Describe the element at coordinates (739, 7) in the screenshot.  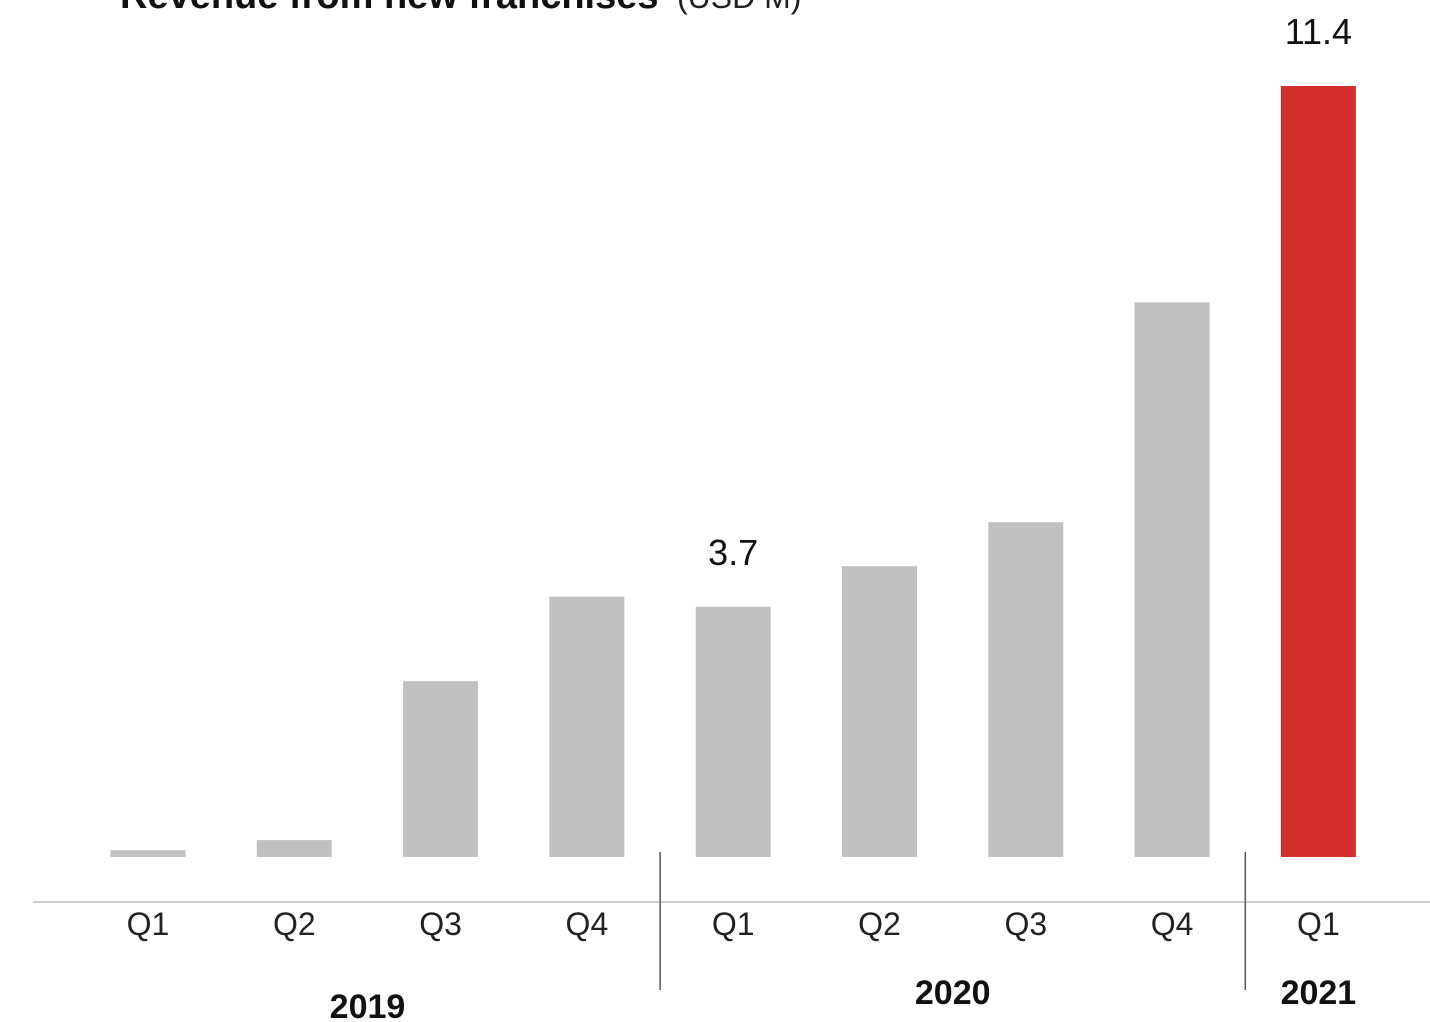
I see `chart-title-unit: (USD M)` at that location.